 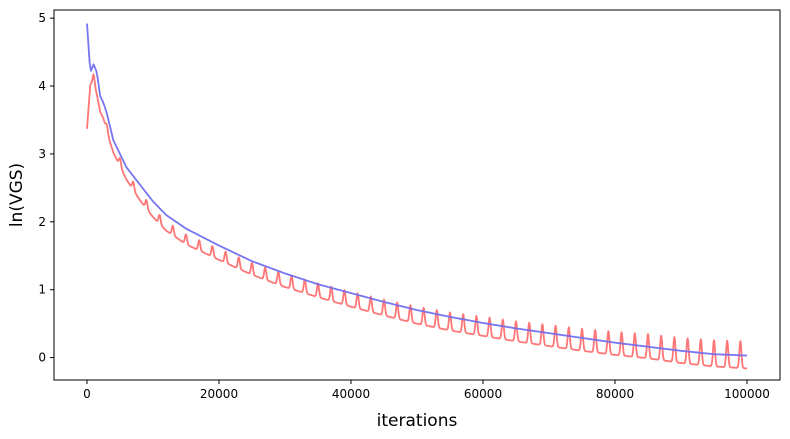 I want to click on x-axis-label: iterations, so click(x=417, y=421).